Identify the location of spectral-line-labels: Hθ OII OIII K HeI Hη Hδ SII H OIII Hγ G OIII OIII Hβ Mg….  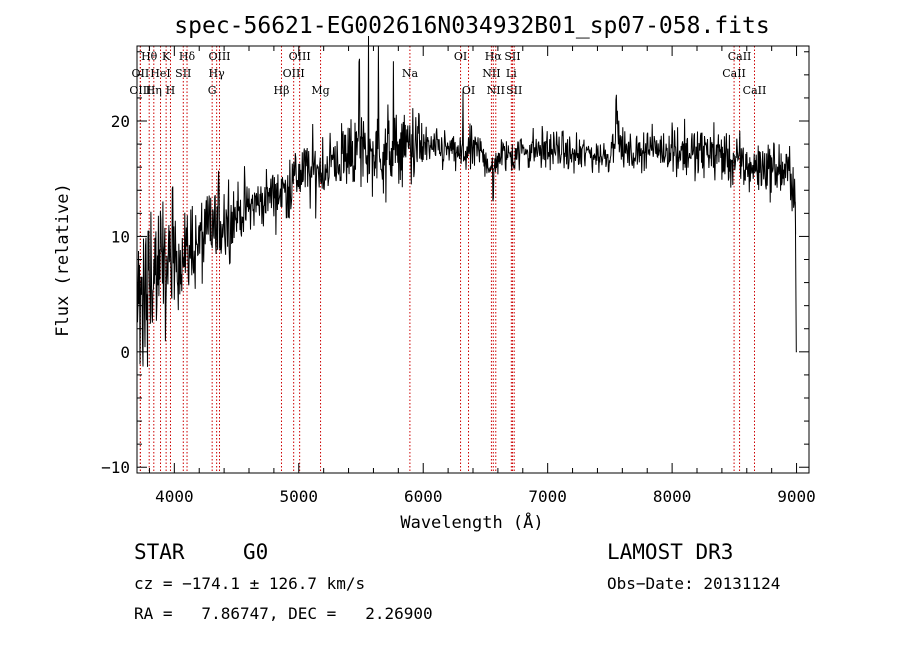
(447, 73).